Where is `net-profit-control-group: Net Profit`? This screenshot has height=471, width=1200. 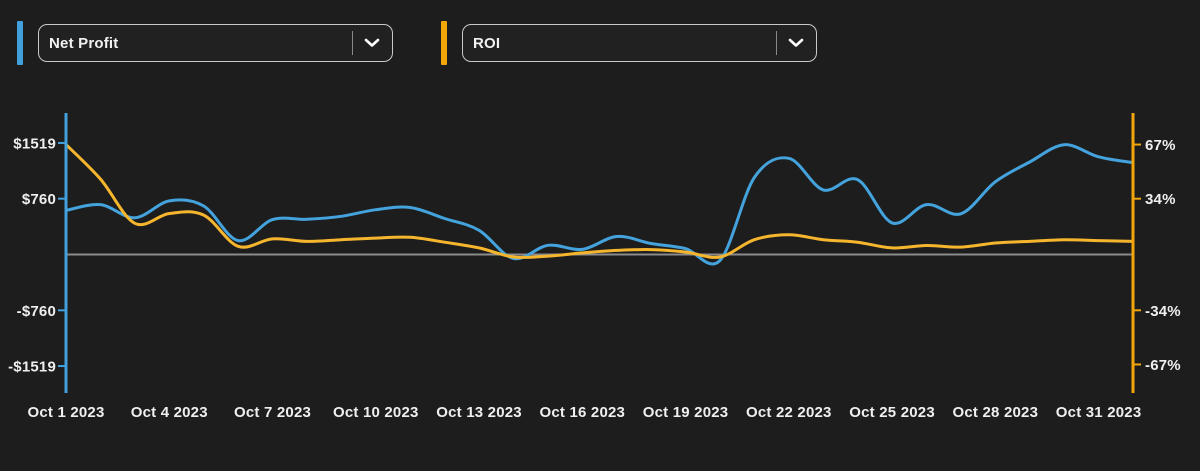
net-profit-control-group: Net Profit is located at coordinates (205, 43).